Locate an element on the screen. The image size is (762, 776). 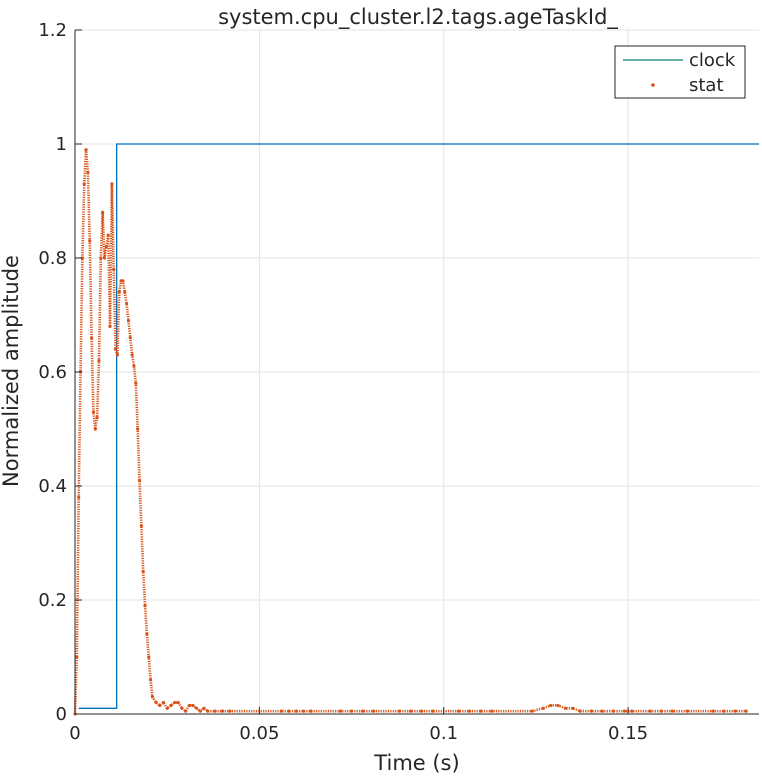
y-tick-label: 0.6 is located at coordinates (52, 372).